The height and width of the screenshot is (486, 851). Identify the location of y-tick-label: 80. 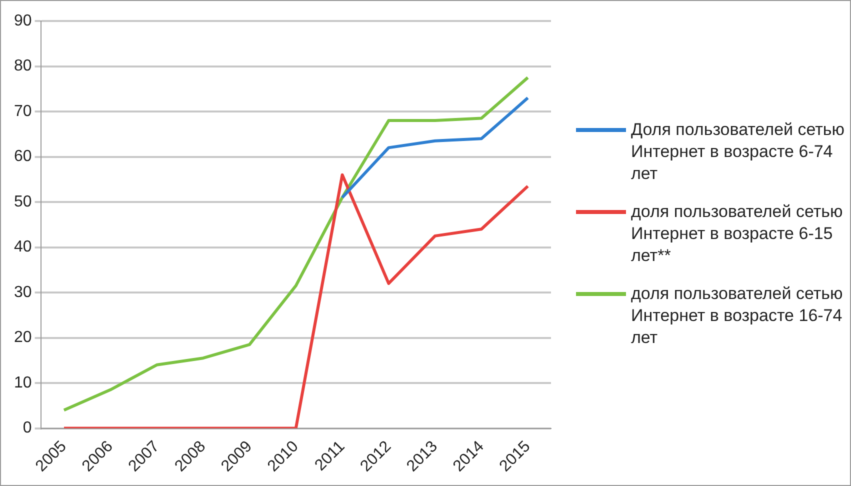
(23, 66).